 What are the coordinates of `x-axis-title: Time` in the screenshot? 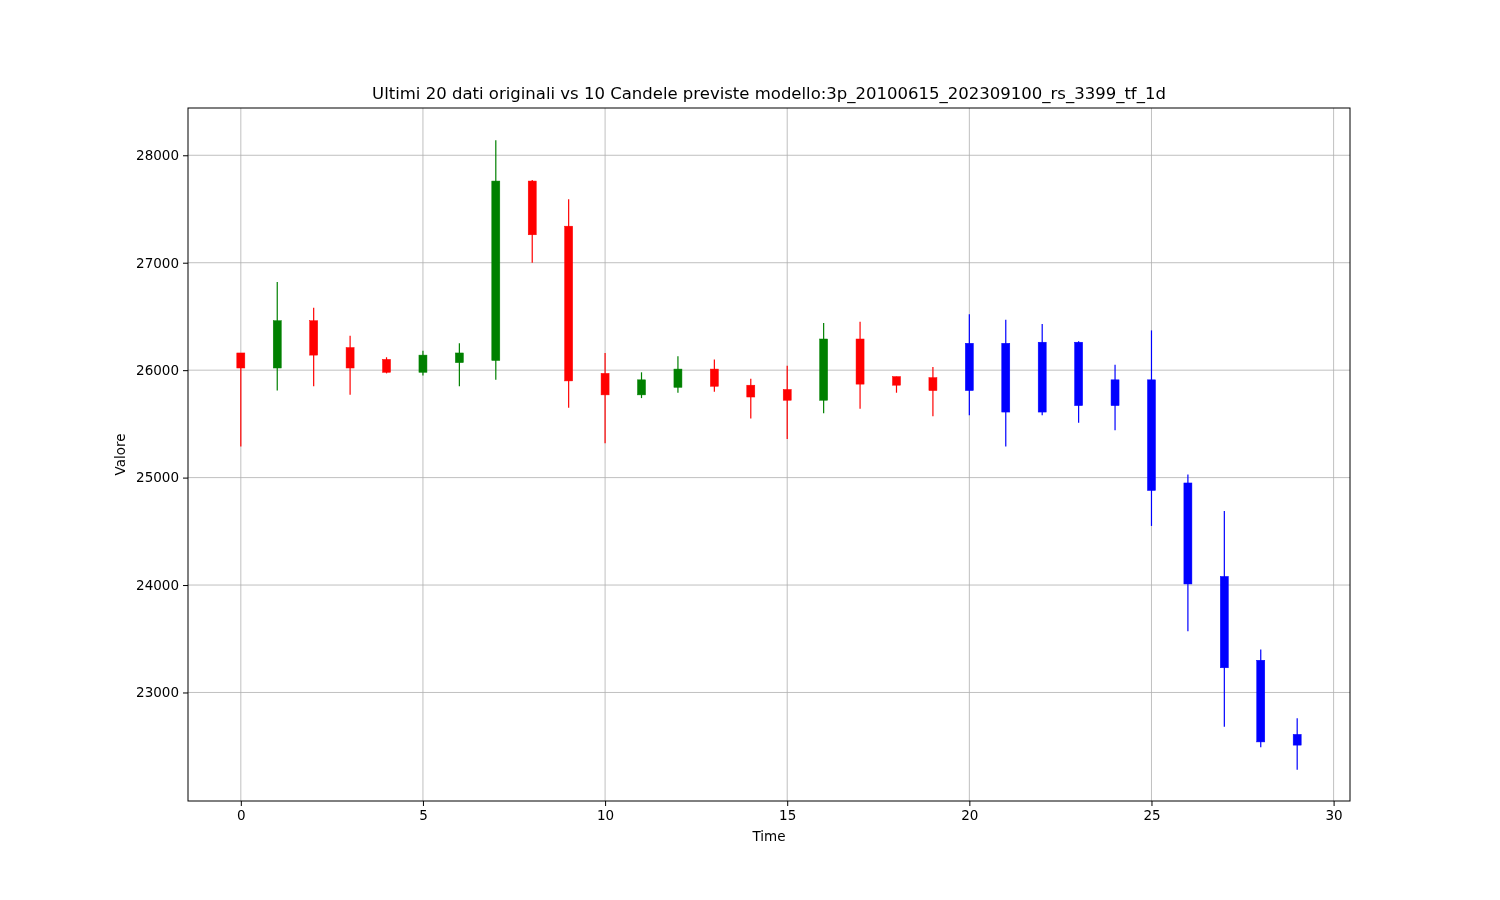 It's located at (768, 836).